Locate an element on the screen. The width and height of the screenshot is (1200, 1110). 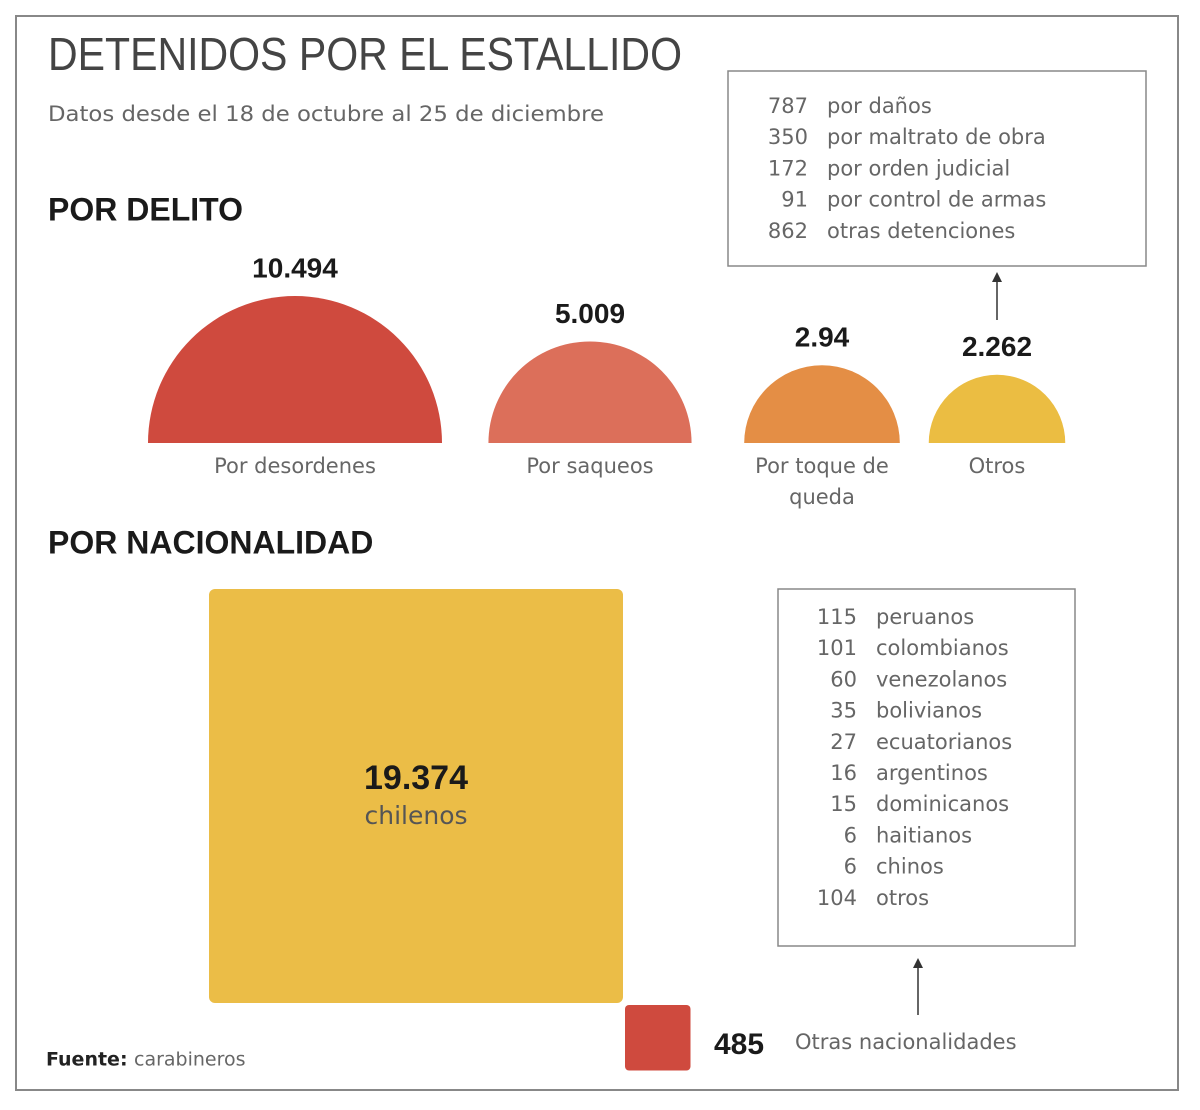
breakdown-value: 35 is located at coordinates (843, 711).